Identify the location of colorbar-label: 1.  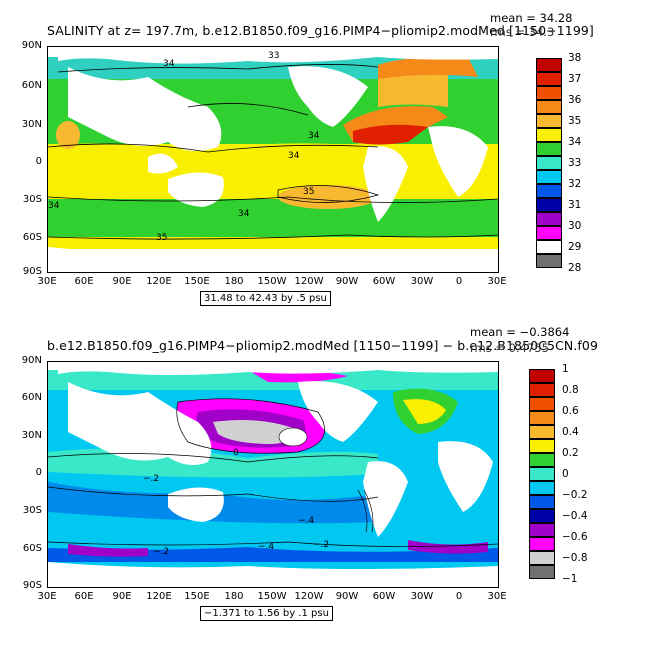
(565, 369).